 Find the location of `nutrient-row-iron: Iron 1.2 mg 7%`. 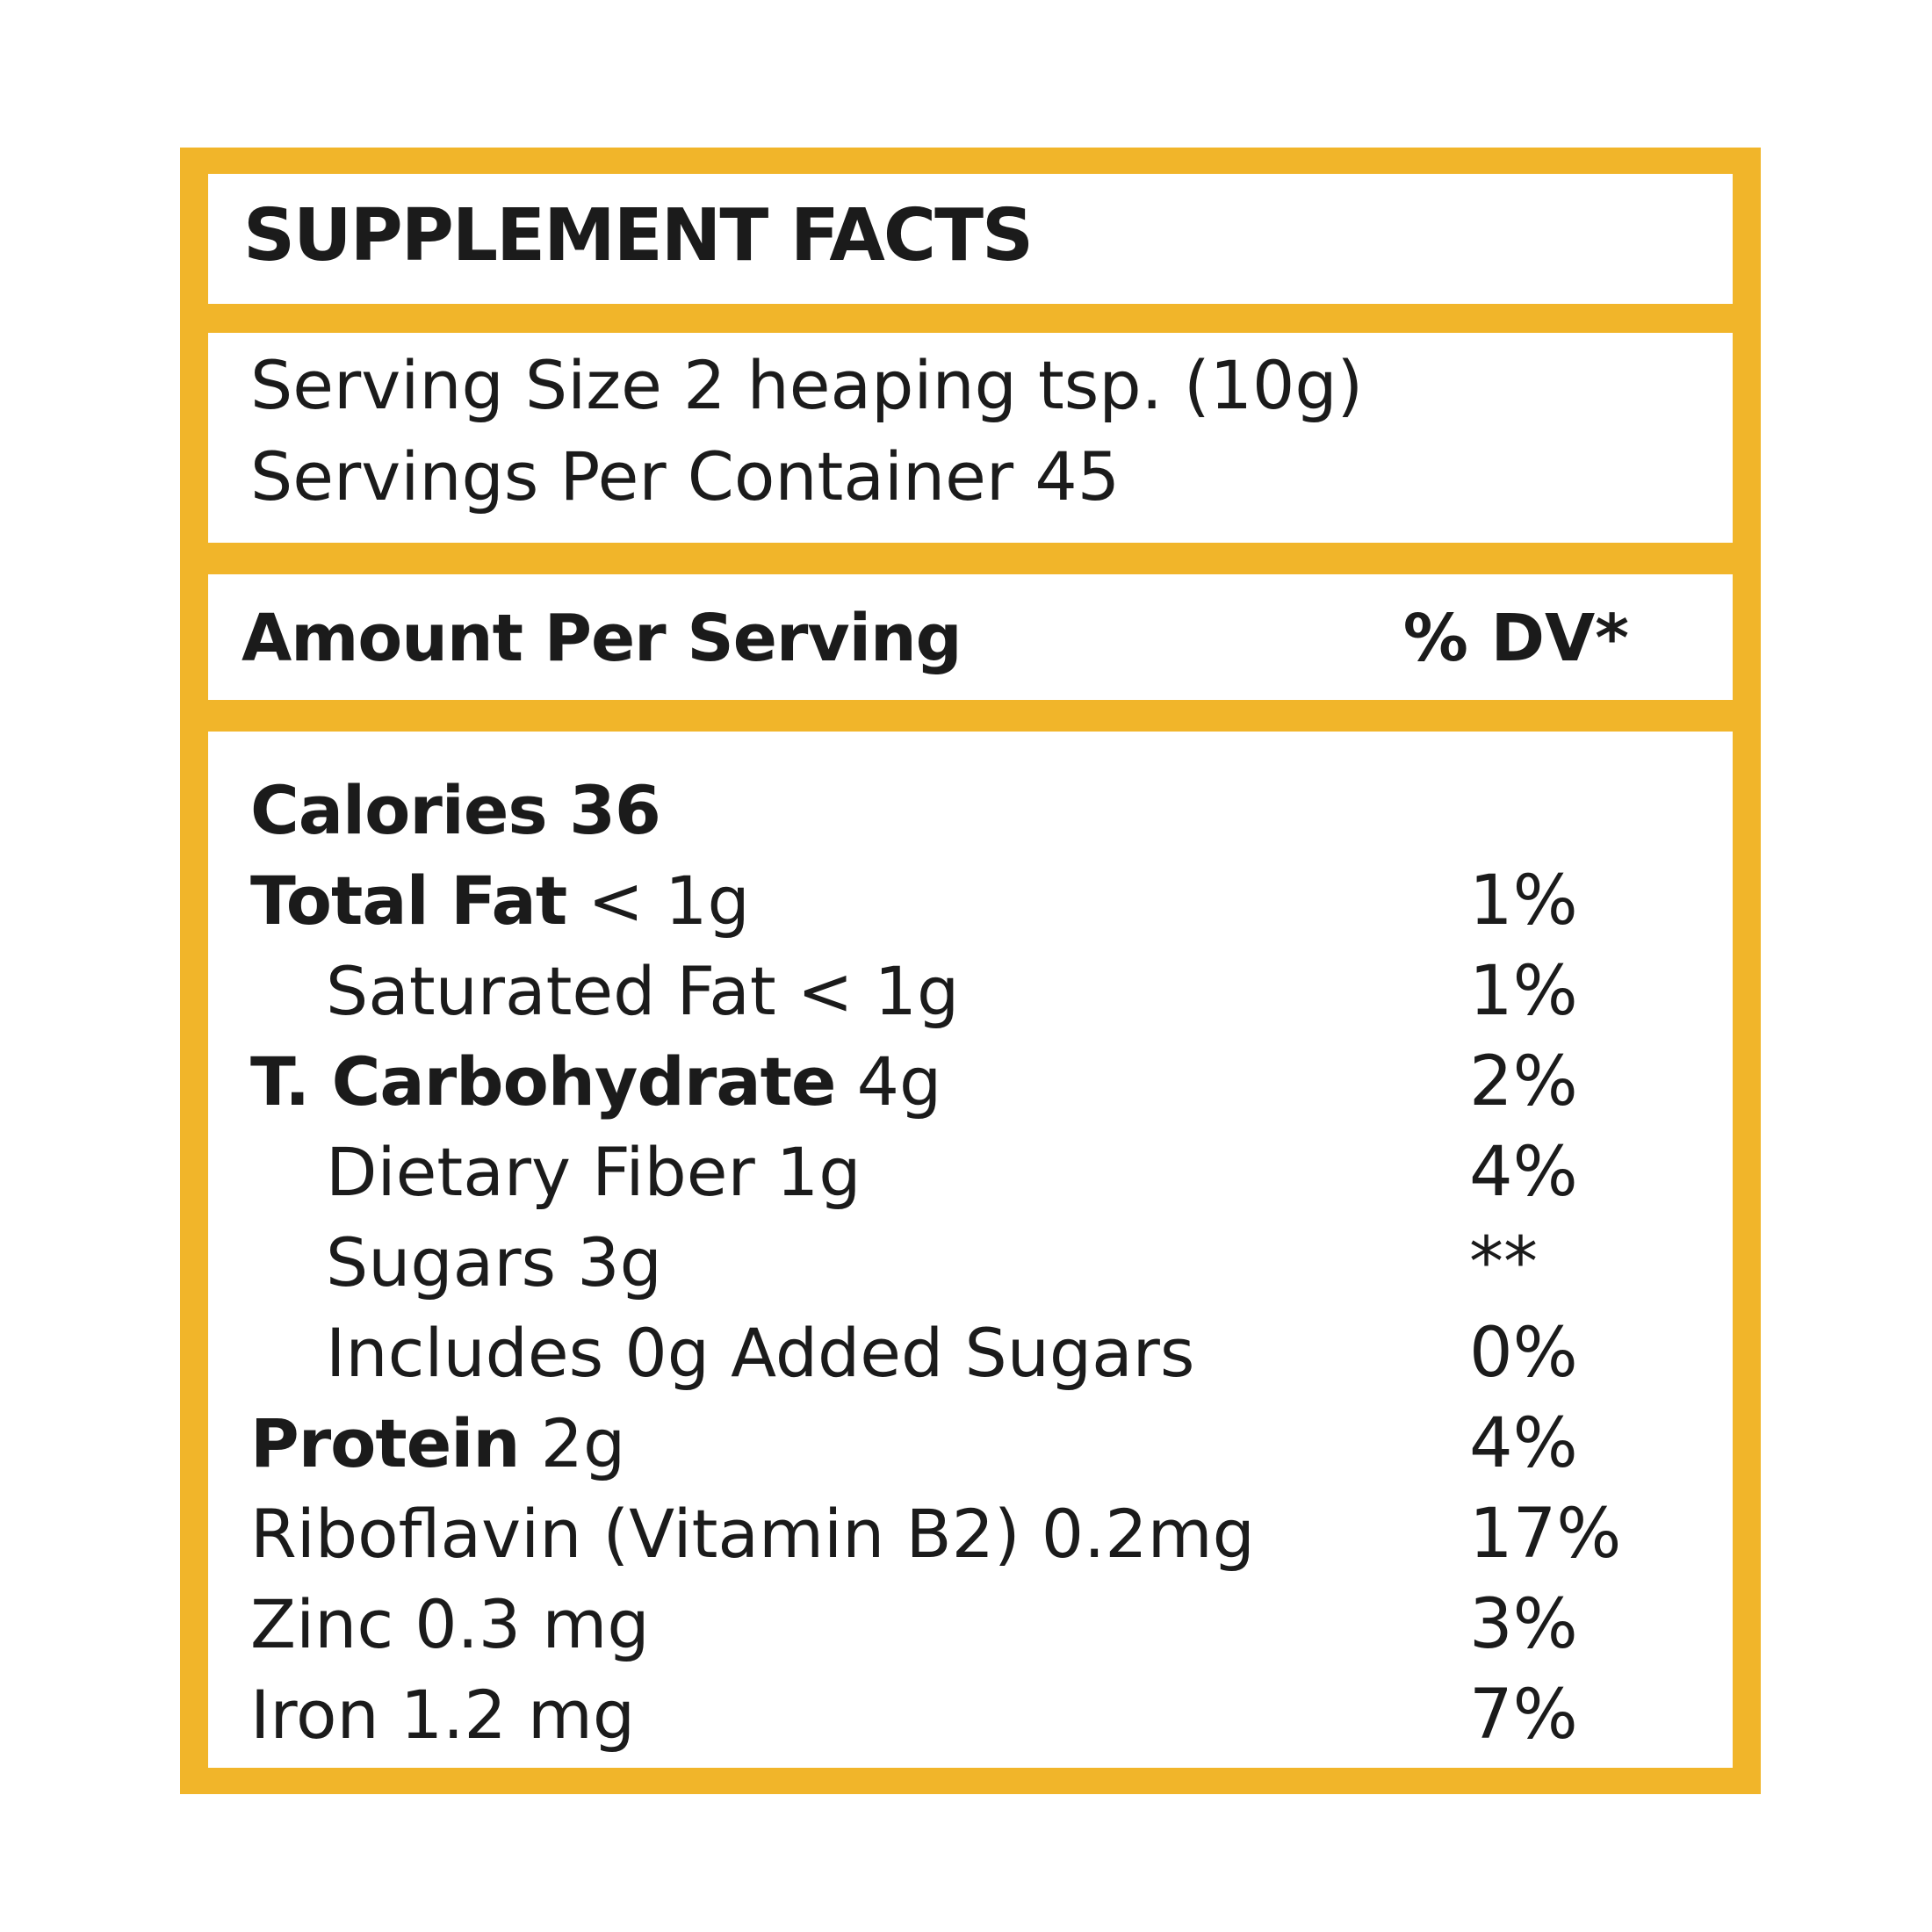

nutrient-row-iron: Iron 1.2 mg 7% is located at coordinates (971, 1715).